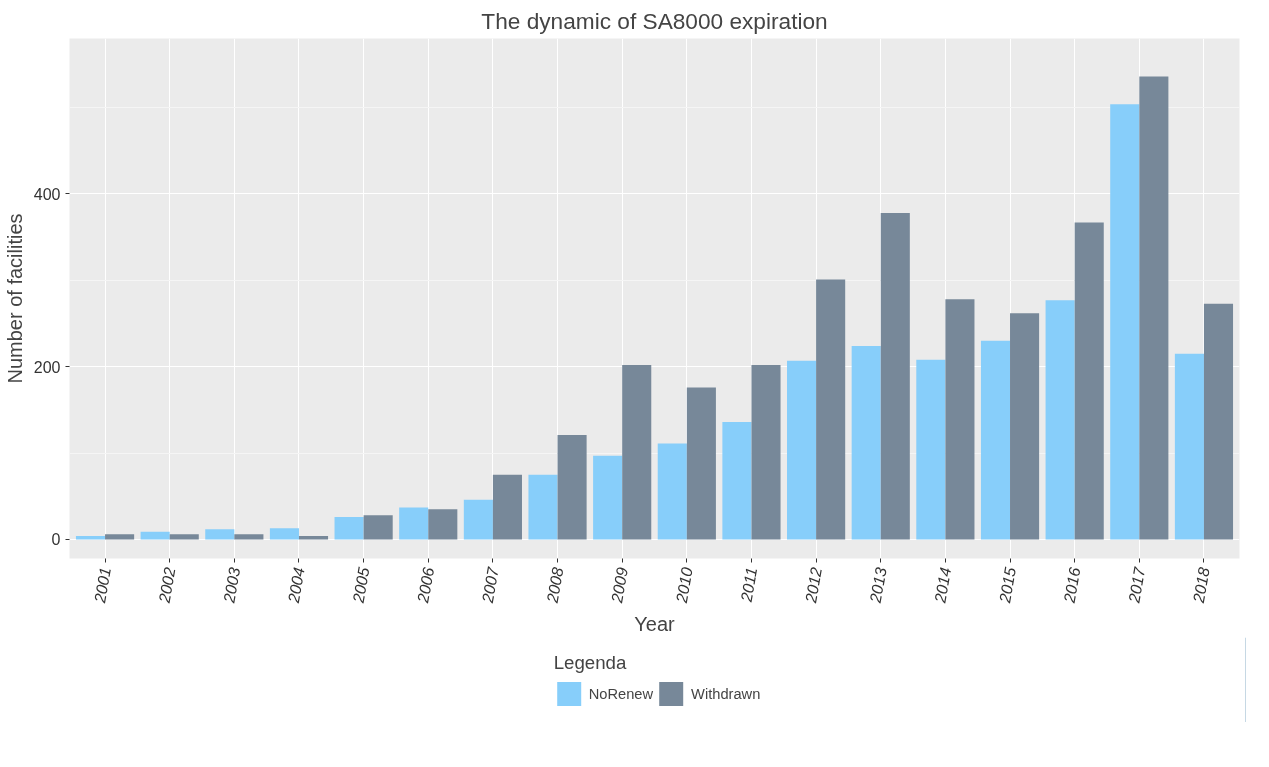 This screenshot has height=767, width=1269. I want to click on y-tick-label: 200, so click(47, 367).